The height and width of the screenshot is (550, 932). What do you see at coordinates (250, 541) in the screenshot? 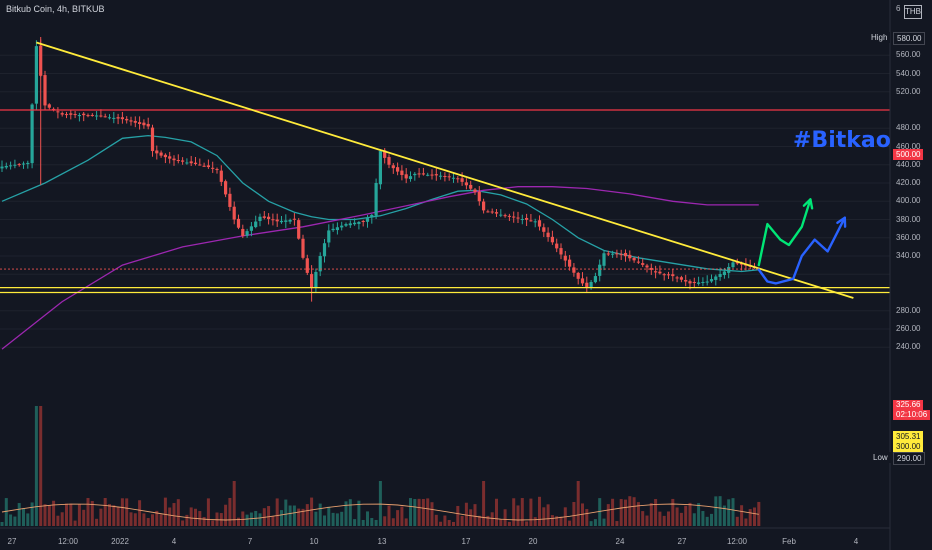
I see `time-tick-label: 7` at bounding box center [250, 541].